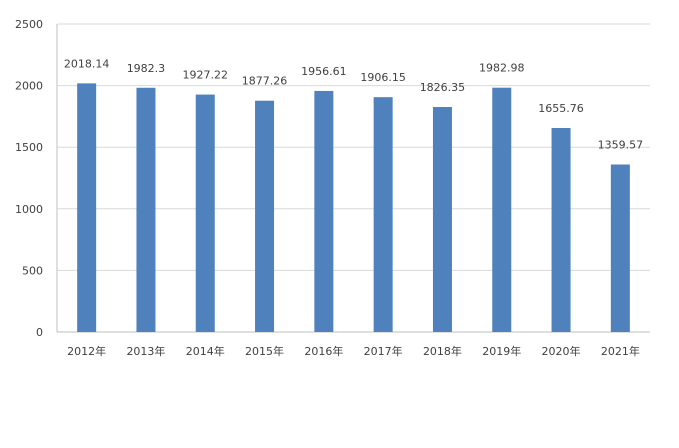 The width and height of the screenshot is (679, 448). Describe the element at coordinates (561, 351) in the screenshot. I see `x-tick-label: 2020年` at that location.